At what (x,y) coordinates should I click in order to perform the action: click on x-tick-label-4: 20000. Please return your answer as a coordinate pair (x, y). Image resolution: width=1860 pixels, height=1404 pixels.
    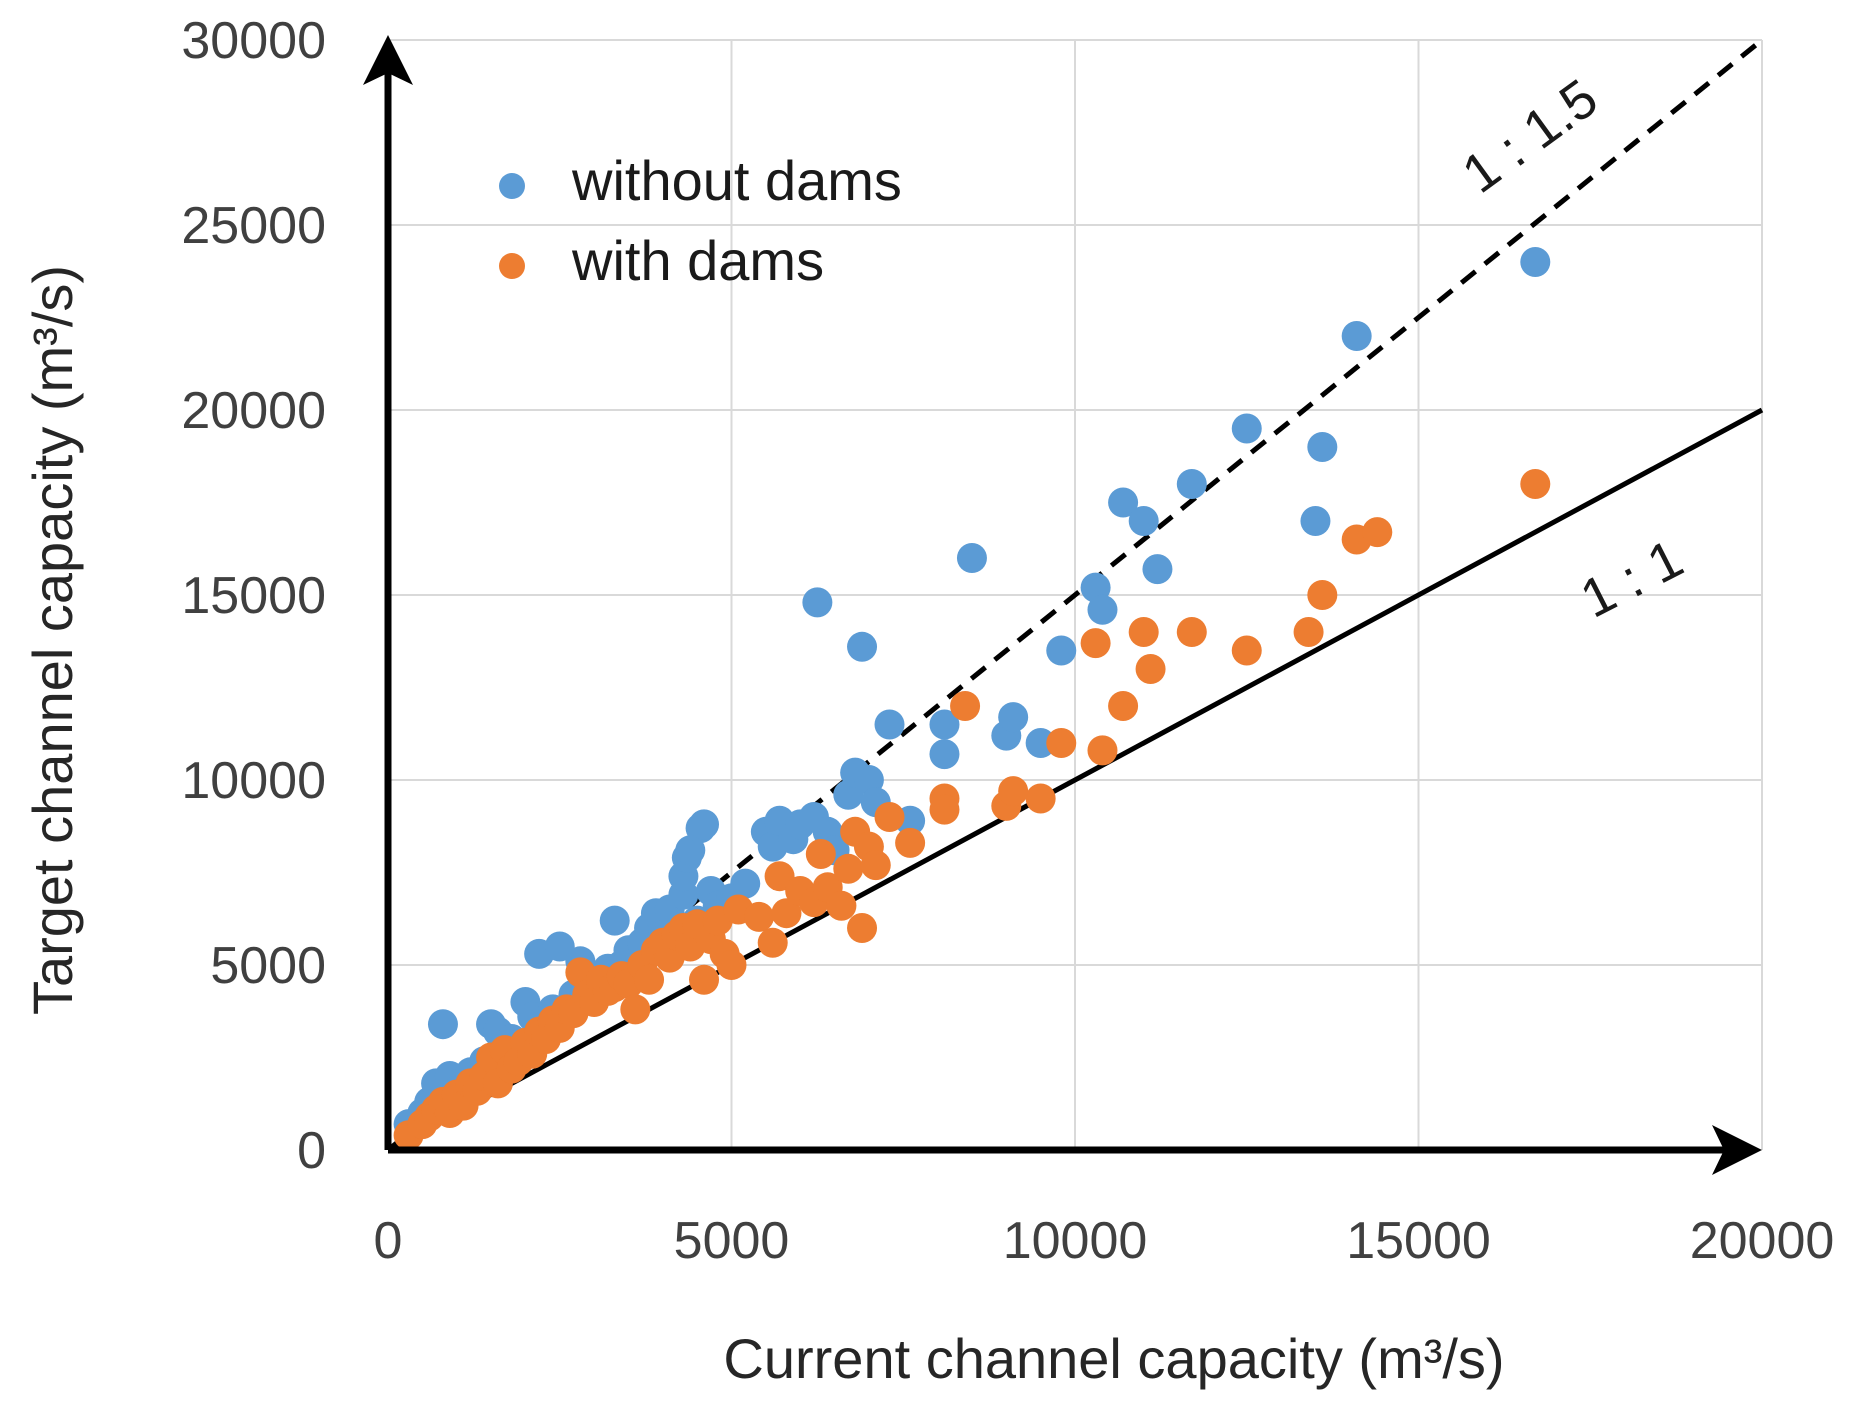
    Looking at the image, I should click on (1762, 1241).